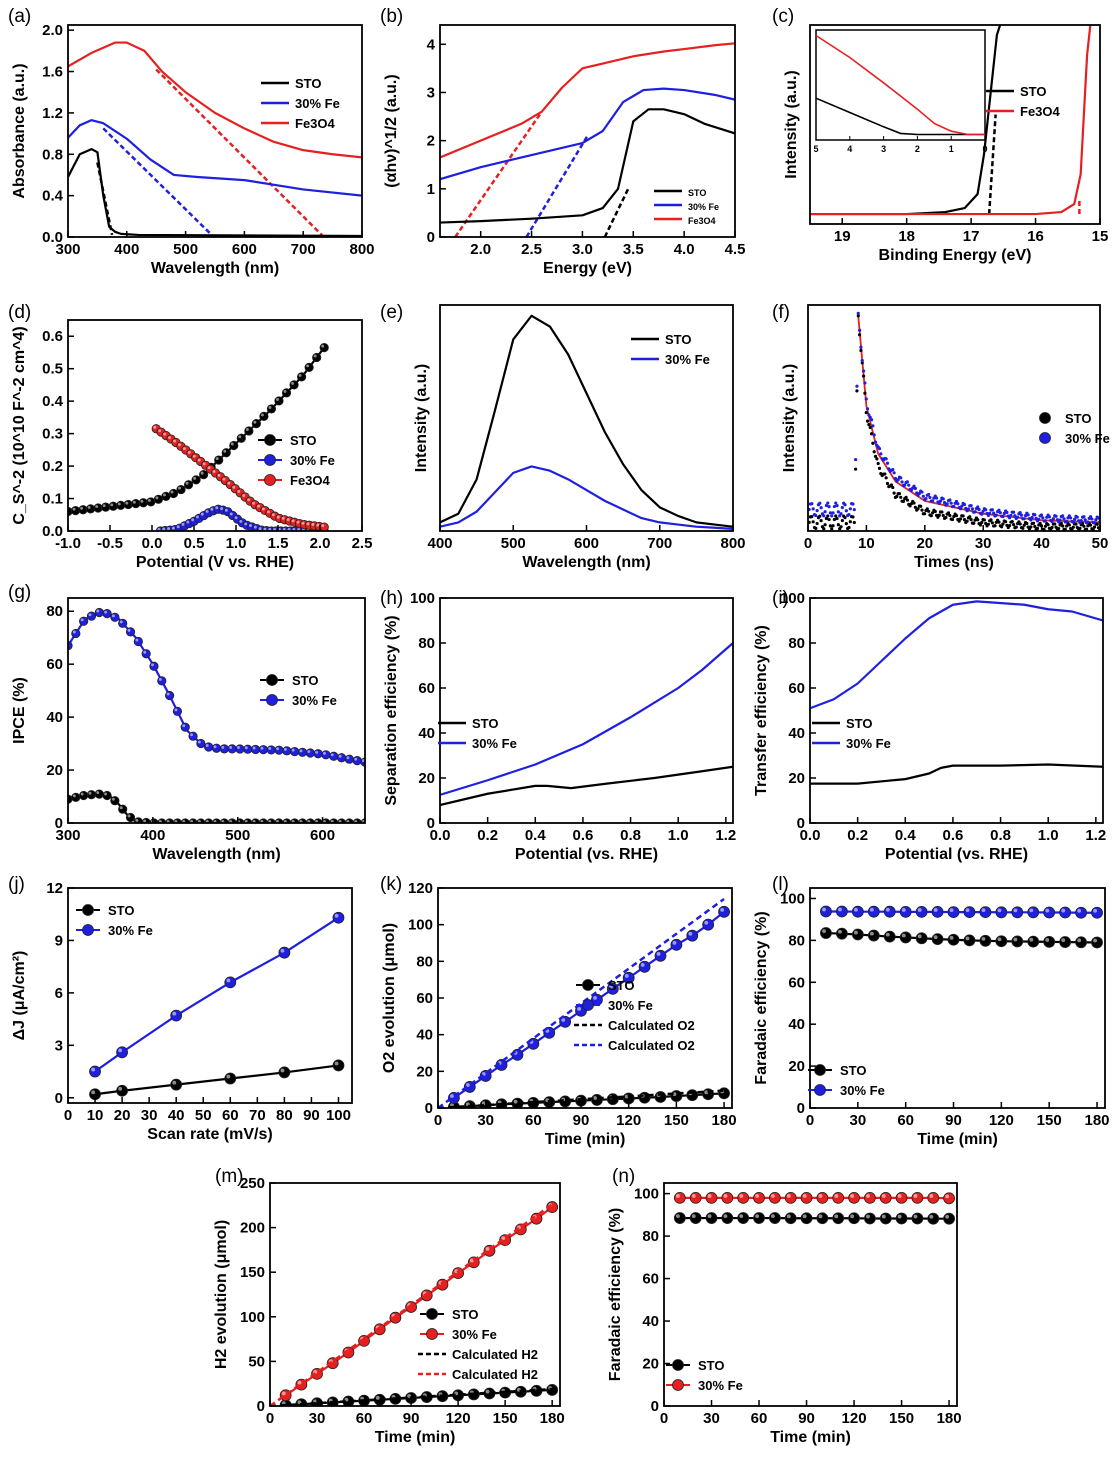 The height and width of the screenshot is (1459, 1115). Describe the element at coordinates (630, 1005) in the screenshot. I see `legend-label: 30% Fe` at that location.